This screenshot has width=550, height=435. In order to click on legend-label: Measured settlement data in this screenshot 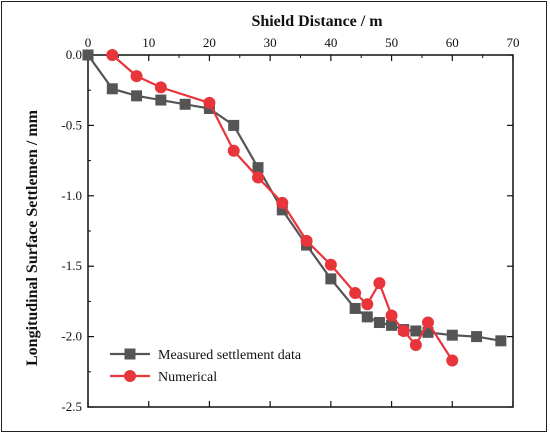, I will do `click(230, 355)`.